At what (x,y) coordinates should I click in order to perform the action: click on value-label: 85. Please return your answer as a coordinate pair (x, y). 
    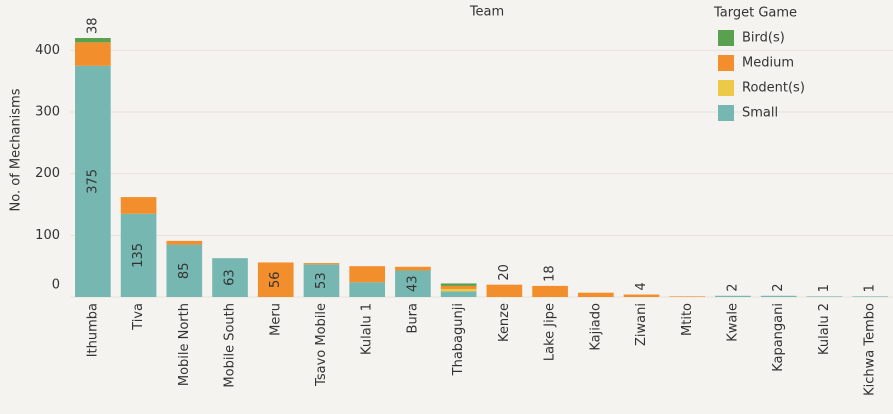
    Looking at the image, I should click on (184, 271).